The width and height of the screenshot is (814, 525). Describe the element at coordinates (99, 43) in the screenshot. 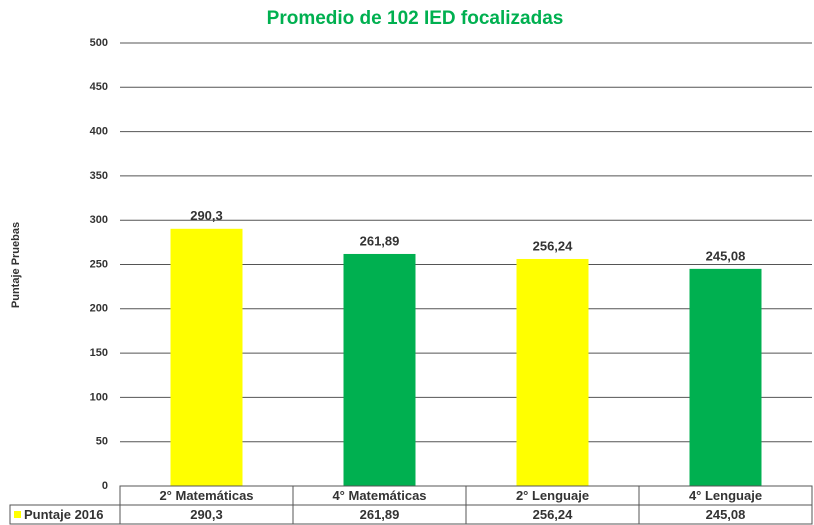

I see `y-tick-label: 500` at that location.